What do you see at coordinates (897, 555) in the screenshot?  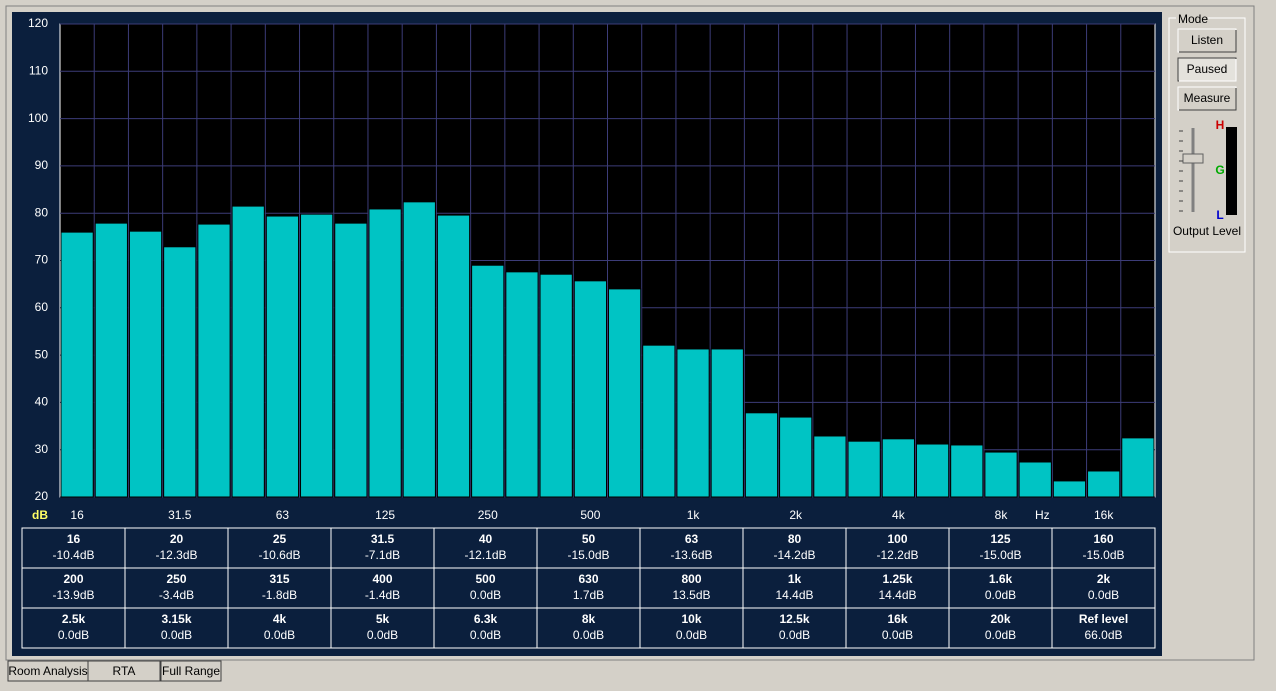 I see `band-gain: -12.2dB` at bounding box center [897, 555].